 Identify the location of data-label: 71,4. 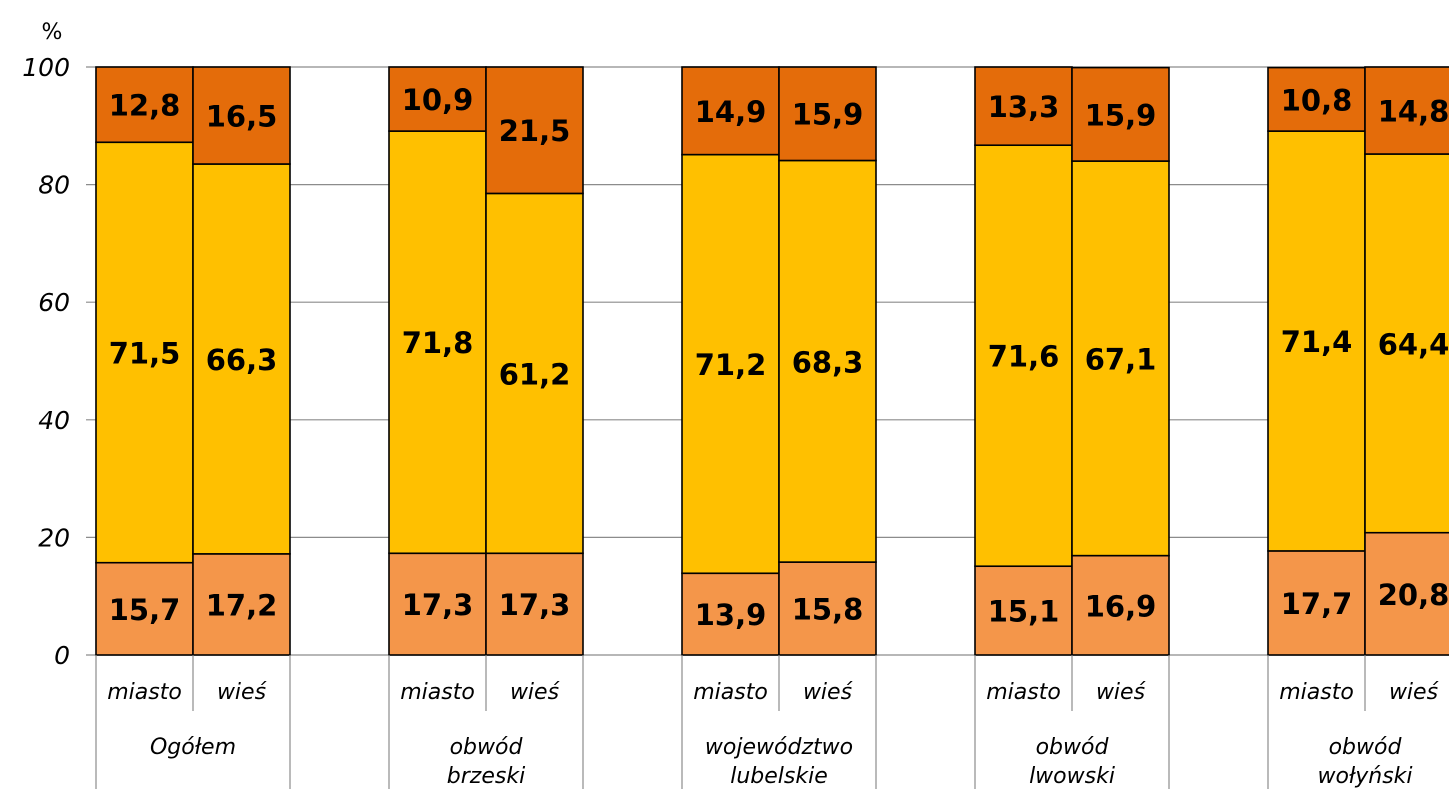
(1317, 342).